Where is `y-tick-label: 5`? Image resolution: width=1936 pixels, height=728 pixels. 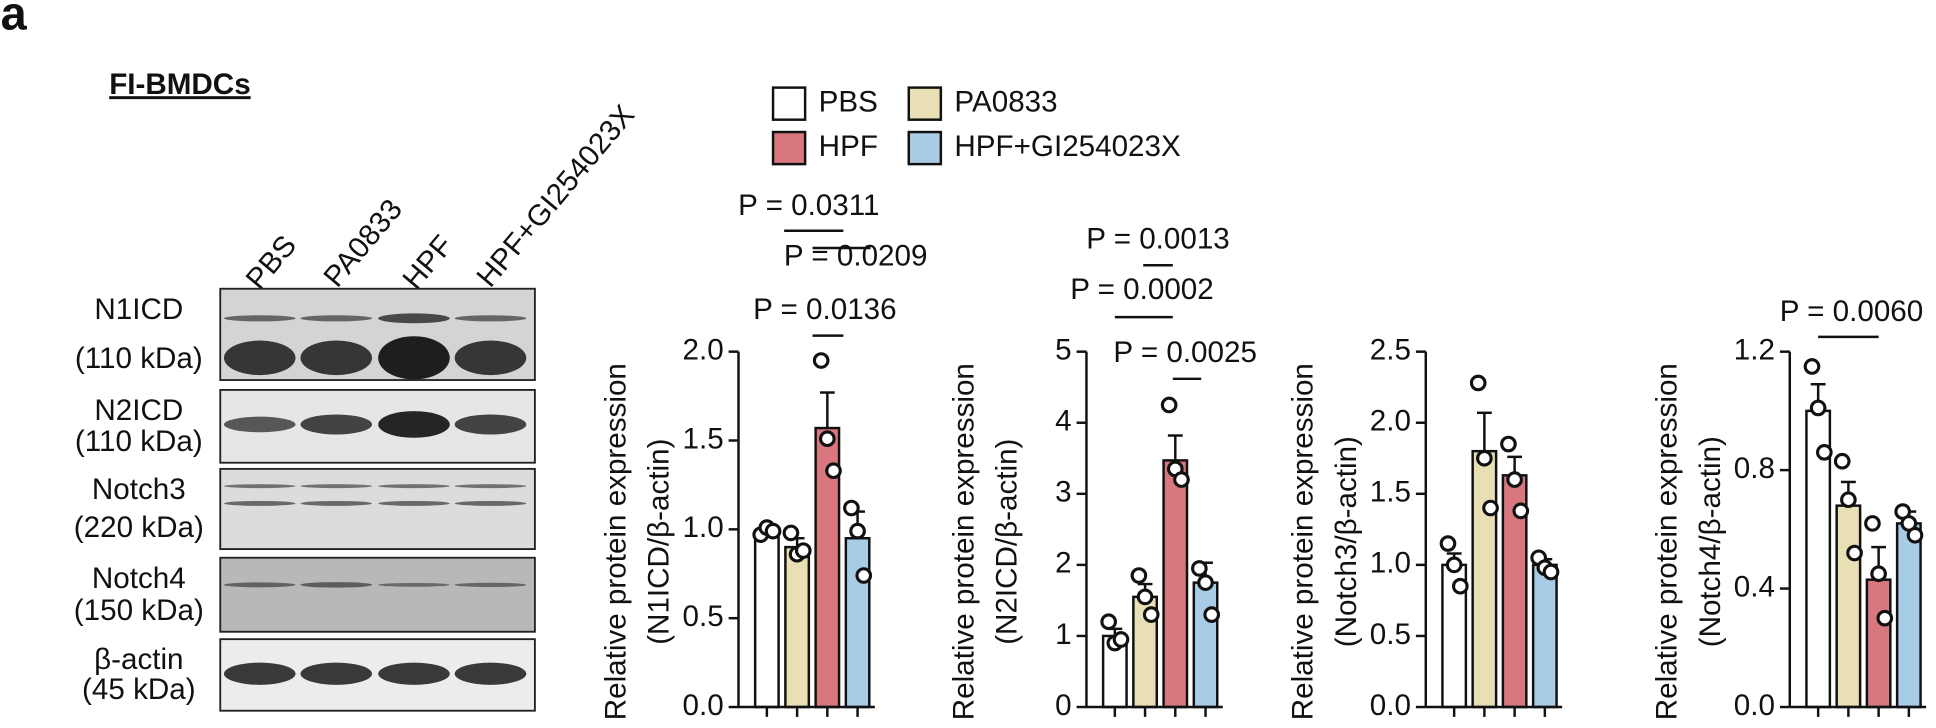
y-tick-label: 5 is located at coordinates (1063, 349).